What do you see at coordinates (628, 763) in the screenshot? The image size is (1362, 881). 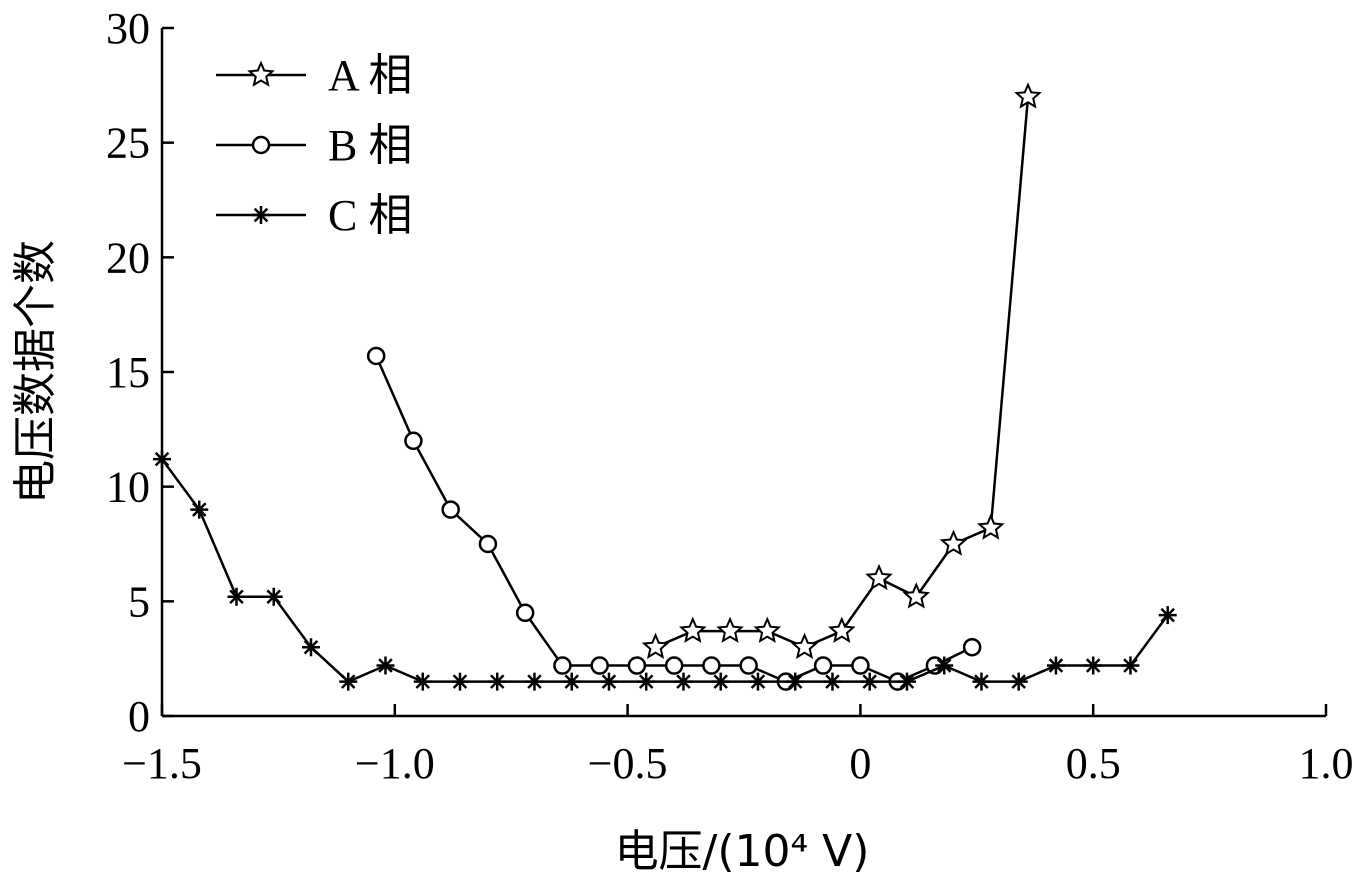 I see `x-tick-label: −0.5` at bounding box center [628, 763].